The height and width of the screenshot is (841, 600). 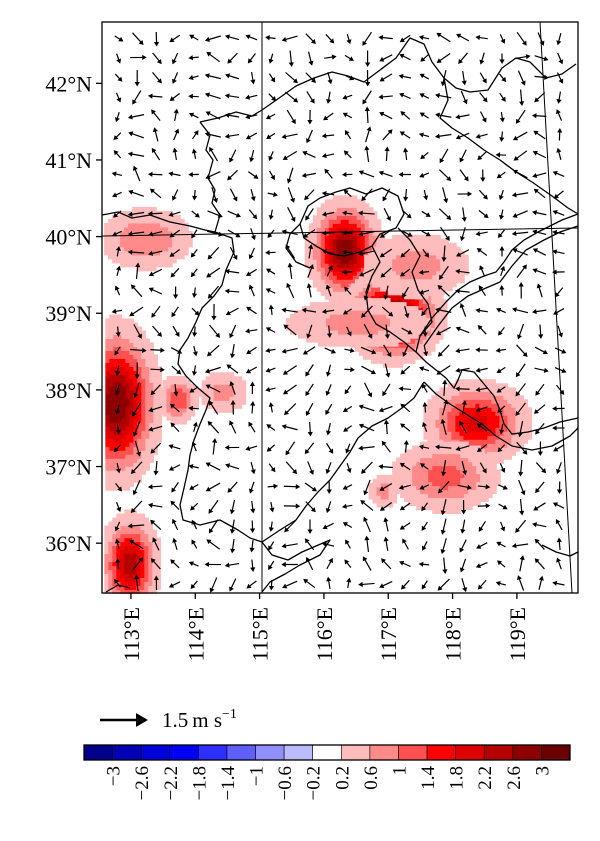 I want to click on lon-label: 117°E, so click(x=388, y=634).